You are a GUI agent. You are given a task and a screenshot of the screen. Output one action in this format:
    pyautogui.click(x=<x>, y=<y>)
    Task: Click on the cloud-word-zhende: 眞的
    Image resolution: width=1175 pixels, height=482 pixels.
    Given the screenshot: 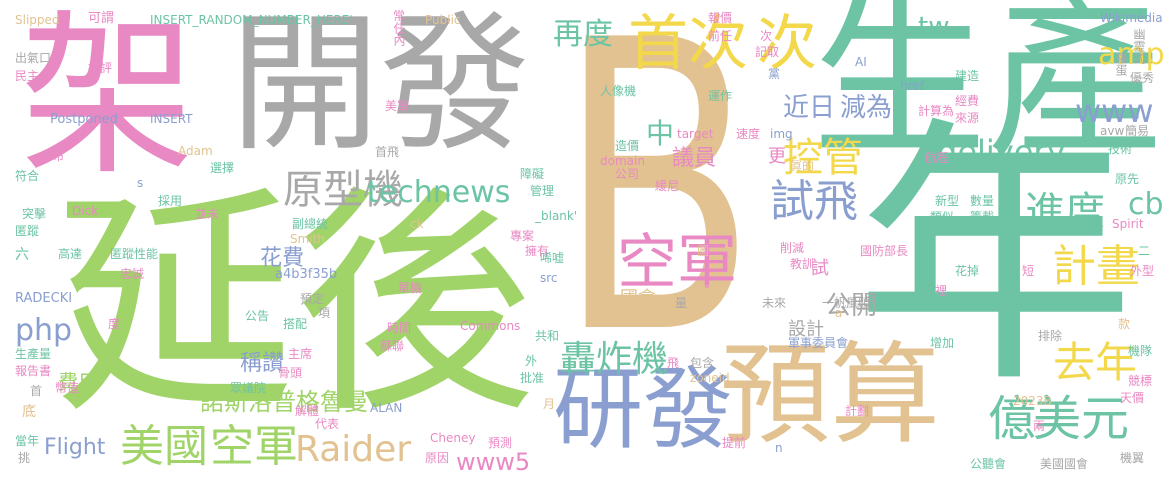 What is the action you would take?
    pyautogui.click(x=802, y=166)
    